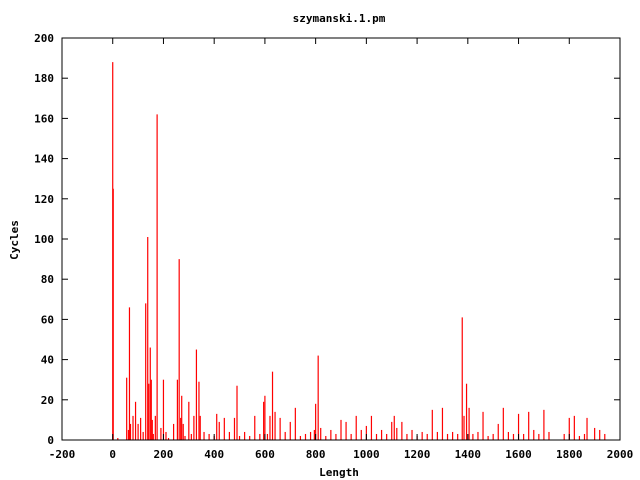  I want to click on x-tick-label: 800, so click(316, 454).